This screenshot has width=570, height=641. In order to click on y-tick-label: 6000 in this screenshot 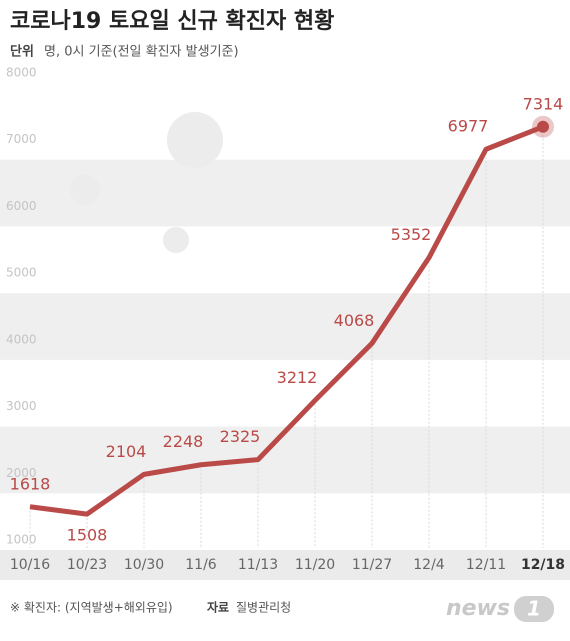, I will do `click(21, 206)`.